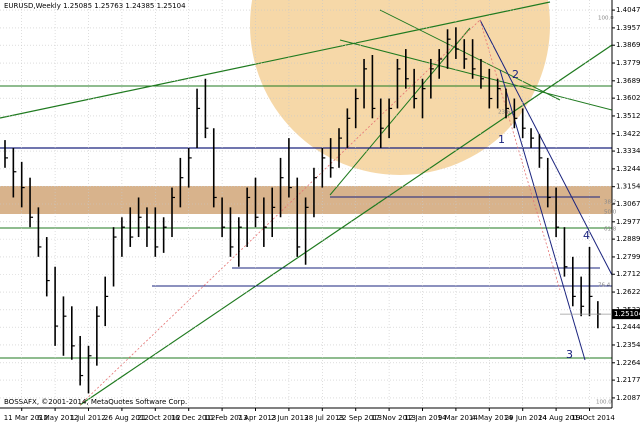 Image resolution: width=640 pixels, height=427 pixels. I want to click on y-tick-label: 1.31545, so click(628, 187).